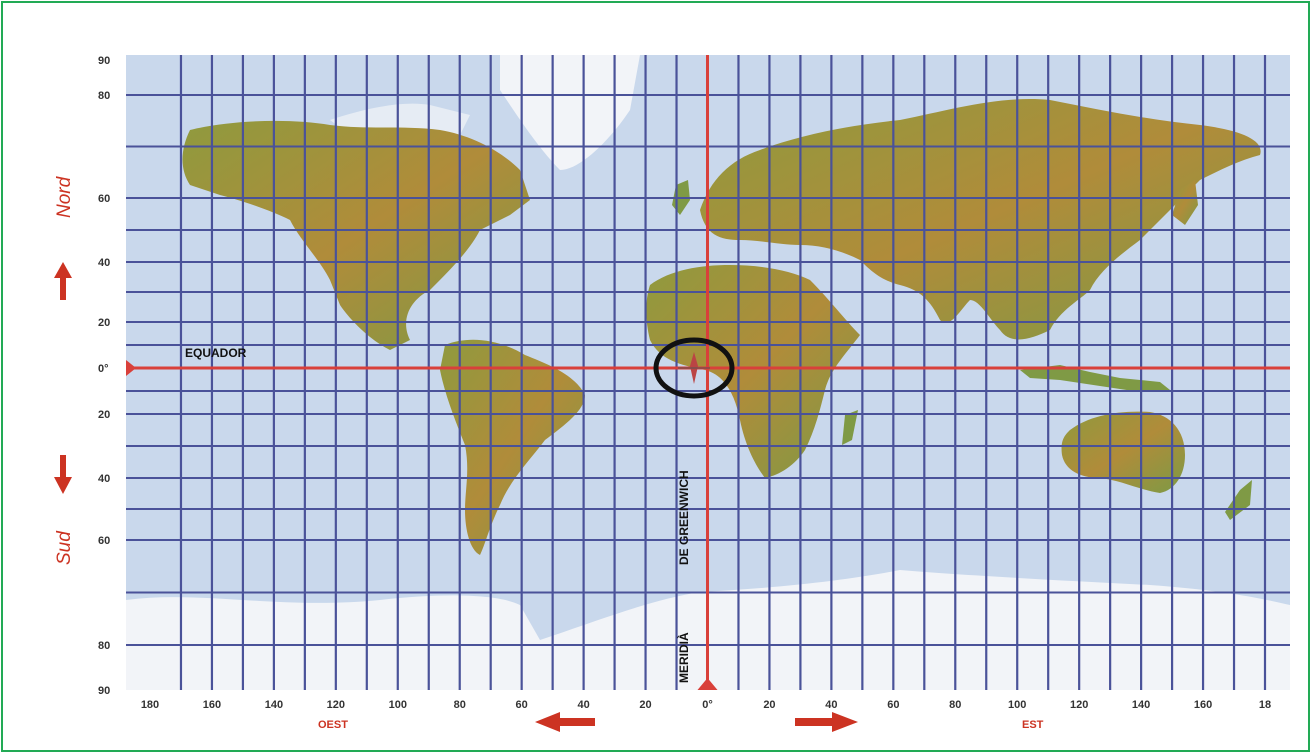 This screenshot has width=1311, height=753. I want to click on east-arrow-icon, so click(826, 722).